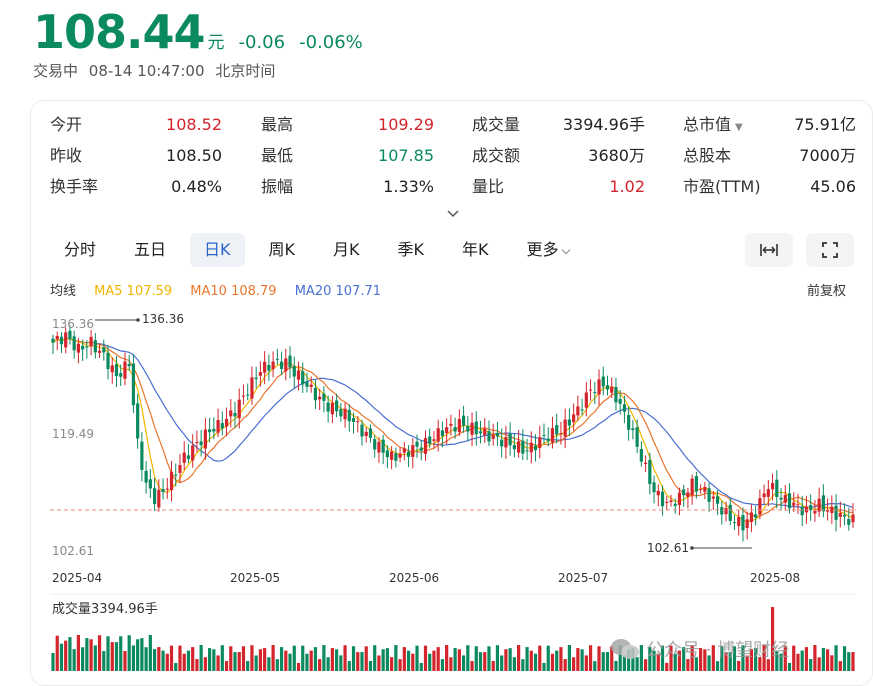 The width and height of the screenshot is (873, 686). Describe the element at coordinates (475, 249) in the screenshot. I see `tab-yearly-k: 年K` at that location.